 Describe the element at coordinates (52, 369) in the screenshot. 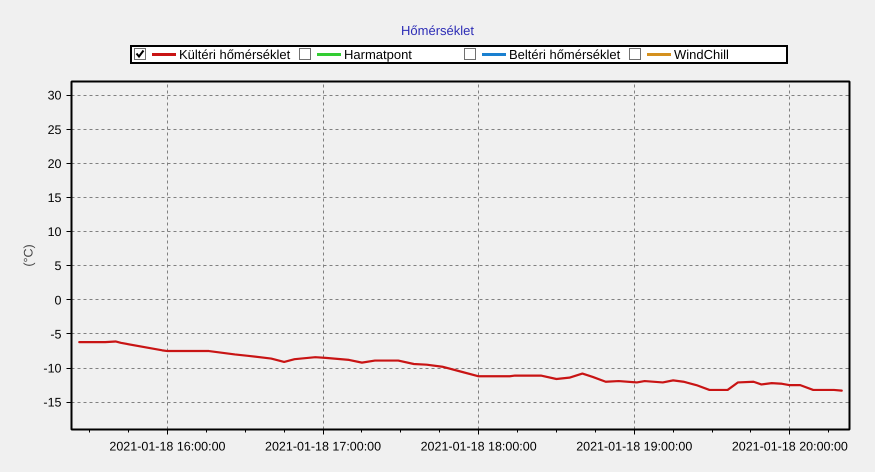

I see `y-tick-label: -10` at that location.